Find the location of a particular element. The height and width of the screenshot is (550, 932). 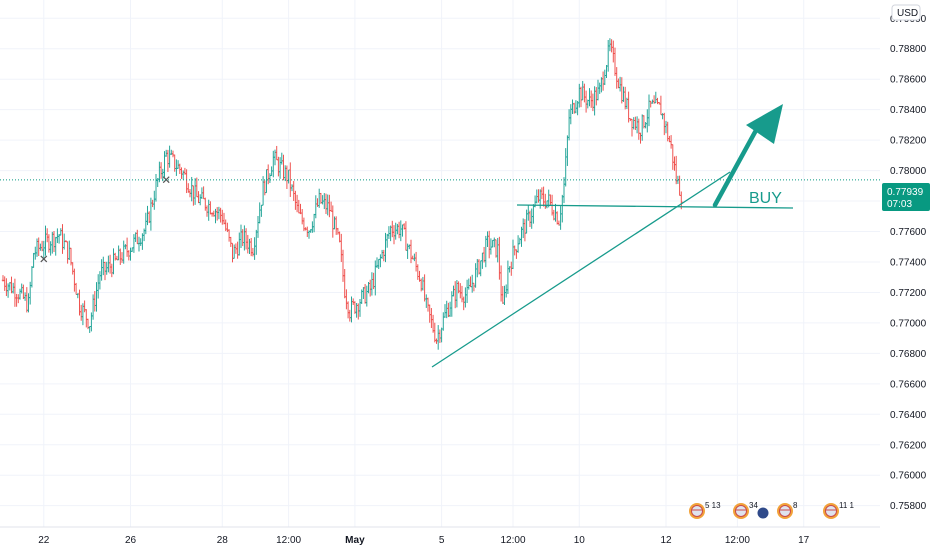

y-tick-label: 0.78600 is located at coordinates (908, 80).